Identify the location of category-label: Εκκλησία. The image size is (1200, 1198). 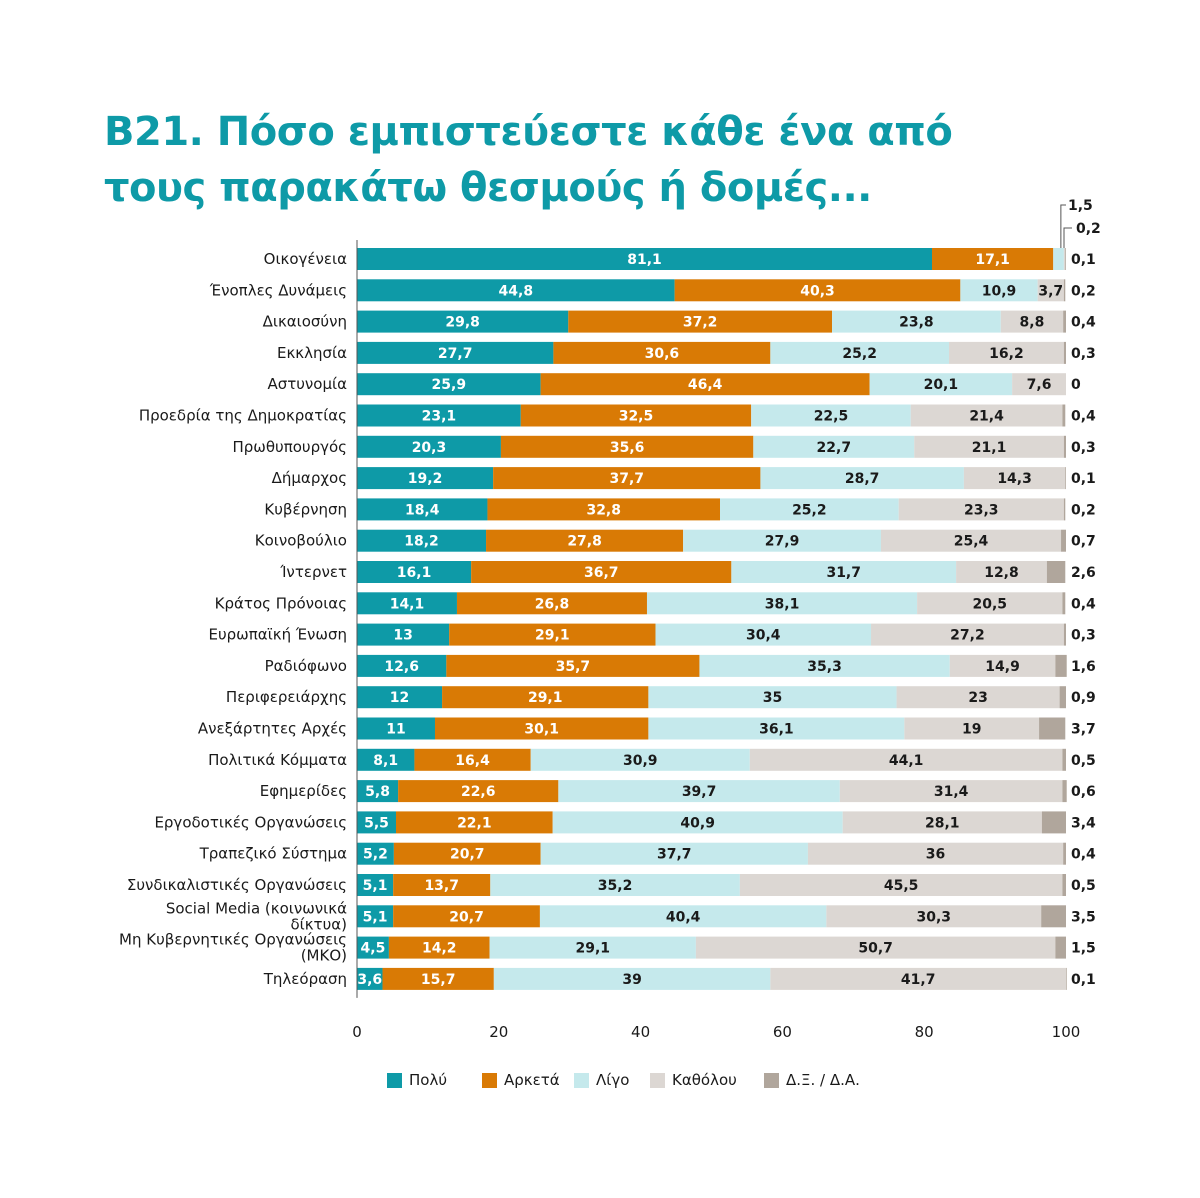
(312, 353).